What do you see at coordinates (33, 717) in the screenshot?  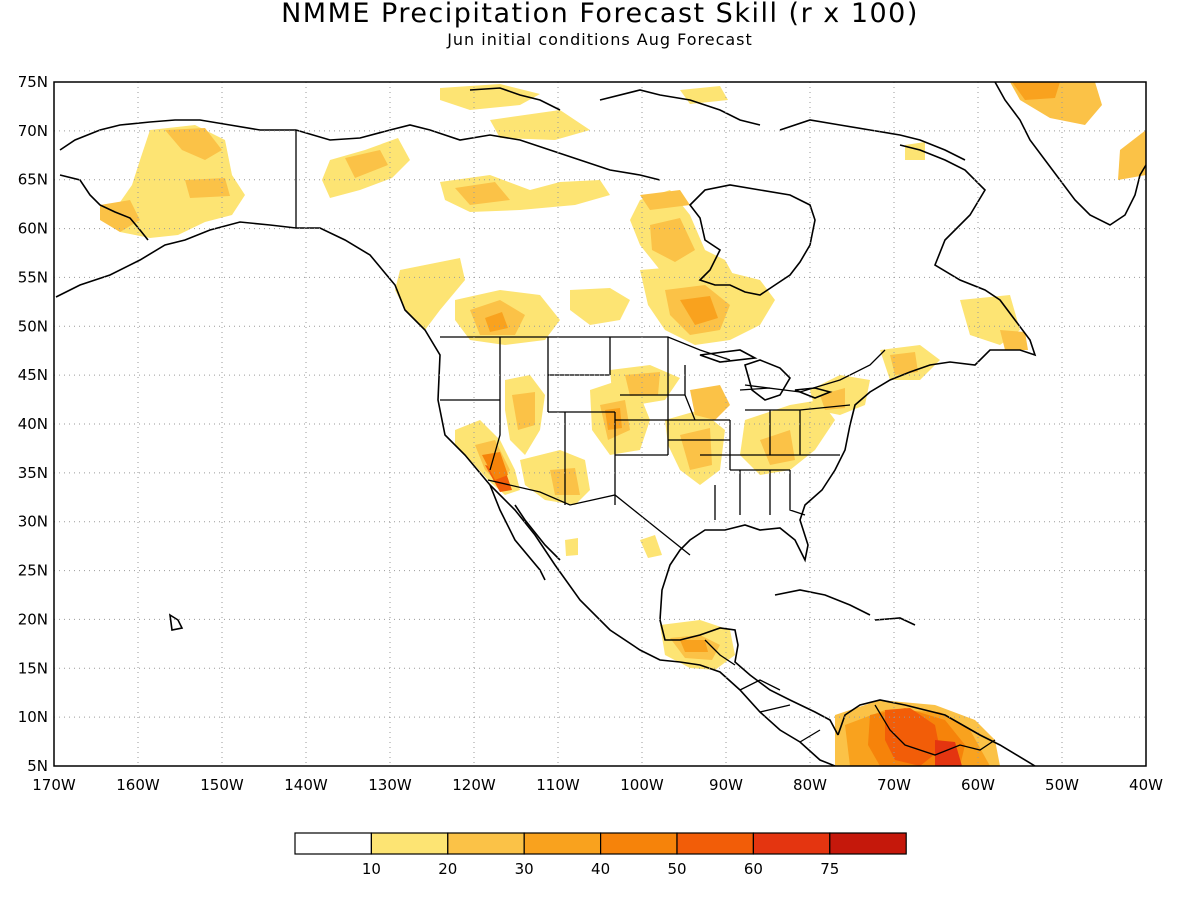 I see `lat-label: 10N` at bounding box center [33, 717].